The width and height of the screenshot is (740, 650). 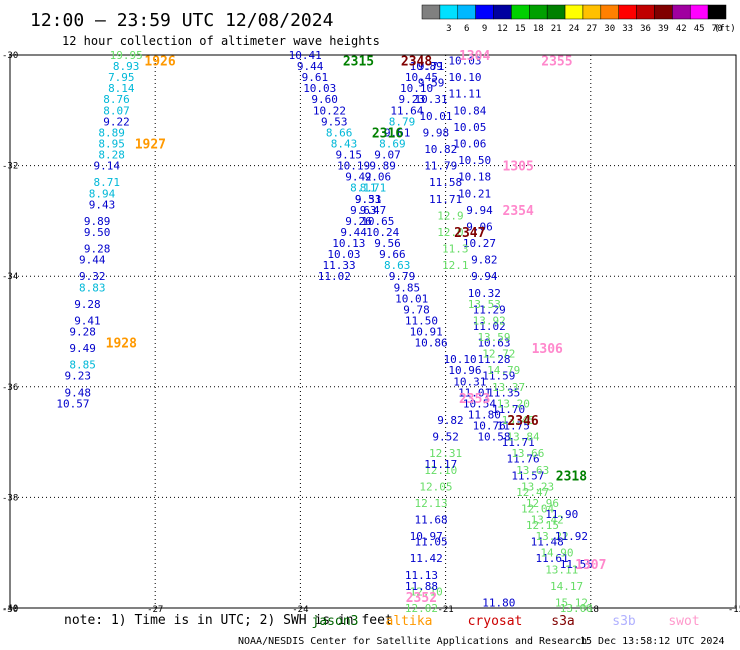 What do you see at coordinates (445, 453) in the screenshot?
I see `data-value: 12.31` at bounding box center [445, 453].